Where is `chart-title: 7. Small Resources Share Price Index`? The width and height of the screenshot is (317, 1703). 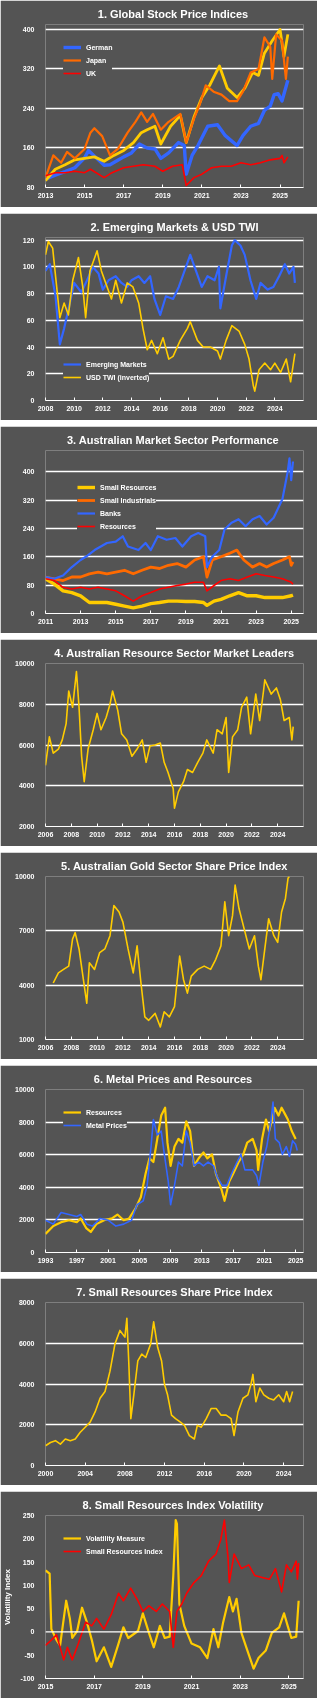
chart-title: 7. Small Resources Share Price Index is located at coordinates (175, 1291).